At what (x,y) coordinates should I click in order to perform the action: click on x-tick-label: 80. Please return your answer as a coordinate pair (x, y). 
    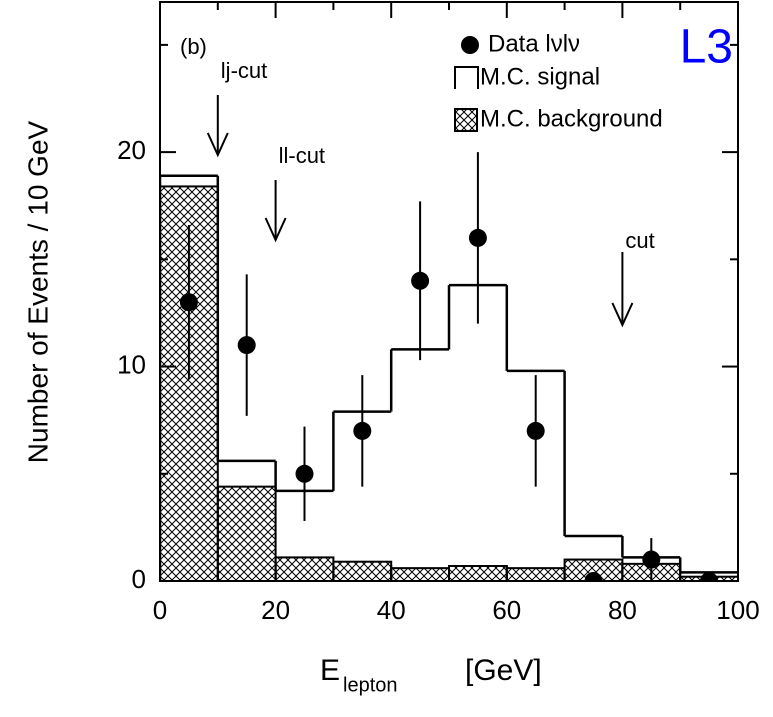
    Looking at the image, I should click on (622, 610).